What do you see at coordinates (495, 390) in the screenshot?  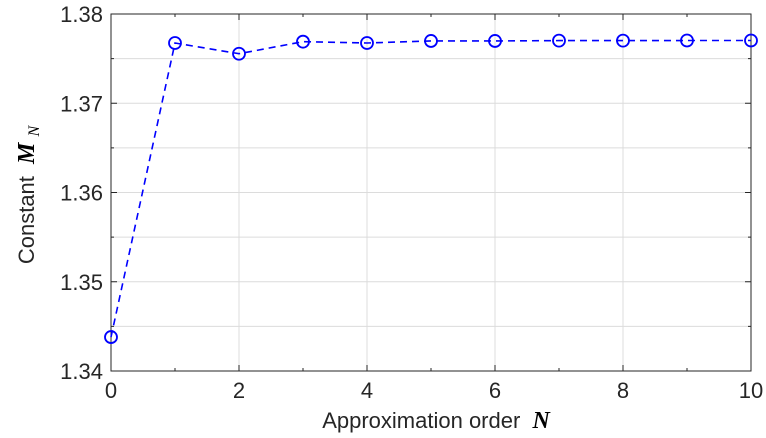 I see `x-tick-label: 6` at bounding box center [495, 390].